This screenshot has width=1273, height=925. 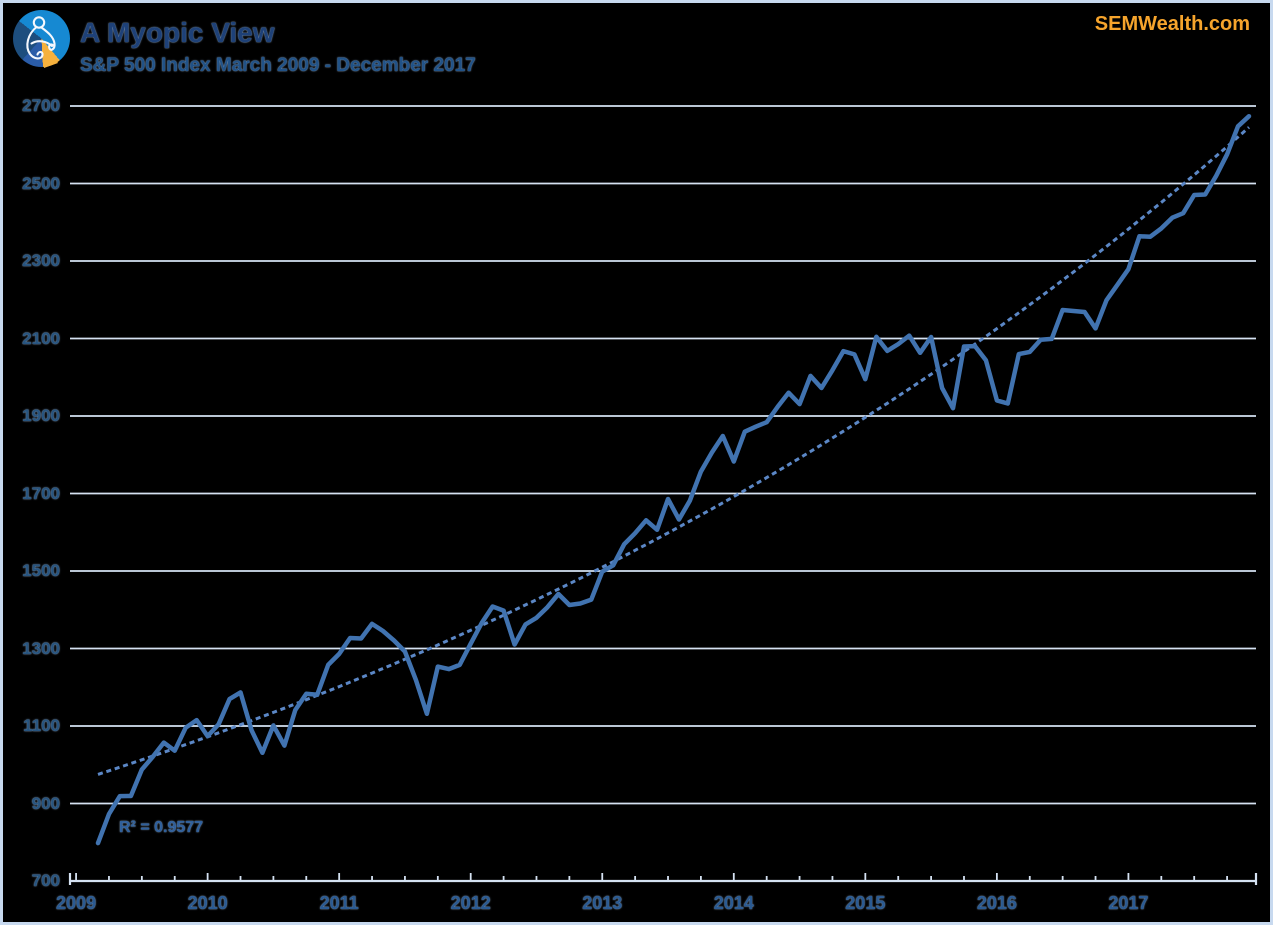 What do you see at coordinates (41, 415) in the screenshot?
I see `y-axis-label: 1900` at bounding box center [41, 415].